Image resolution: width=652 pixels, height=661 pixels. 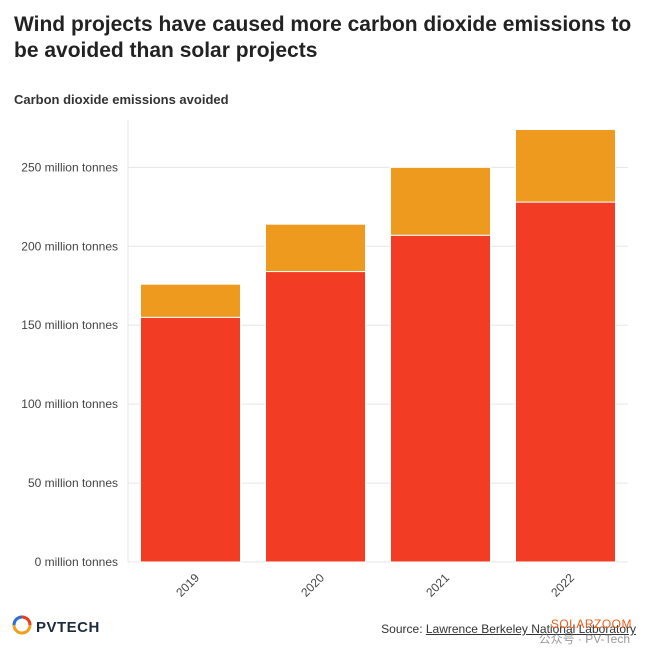 What do you see at coordinates (187, 585) in the screenshot?
I see `x-tick-label: 2019` at bounding box center [187, 585].